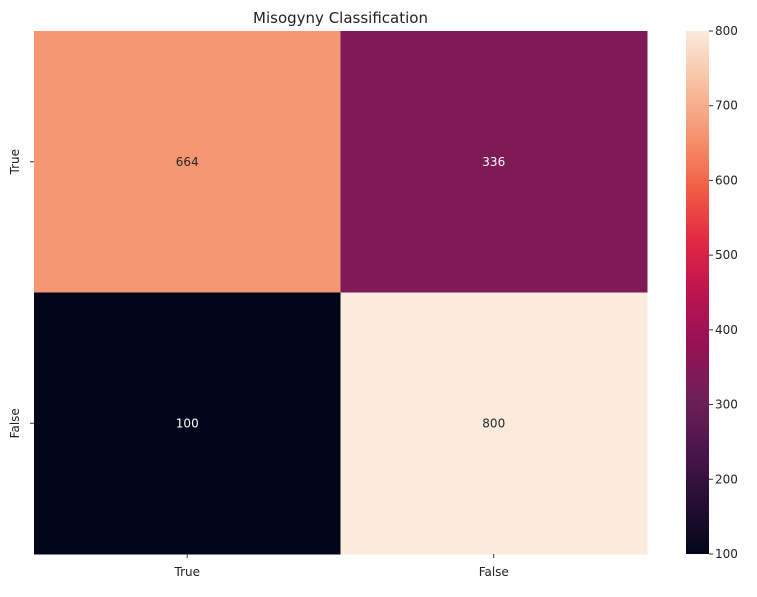 The width and height of the screenshot is (757, 597). Describe the element at coordinates (726, 479) in the screenshot. I see `colorbar-tick-label: 200` at that location.